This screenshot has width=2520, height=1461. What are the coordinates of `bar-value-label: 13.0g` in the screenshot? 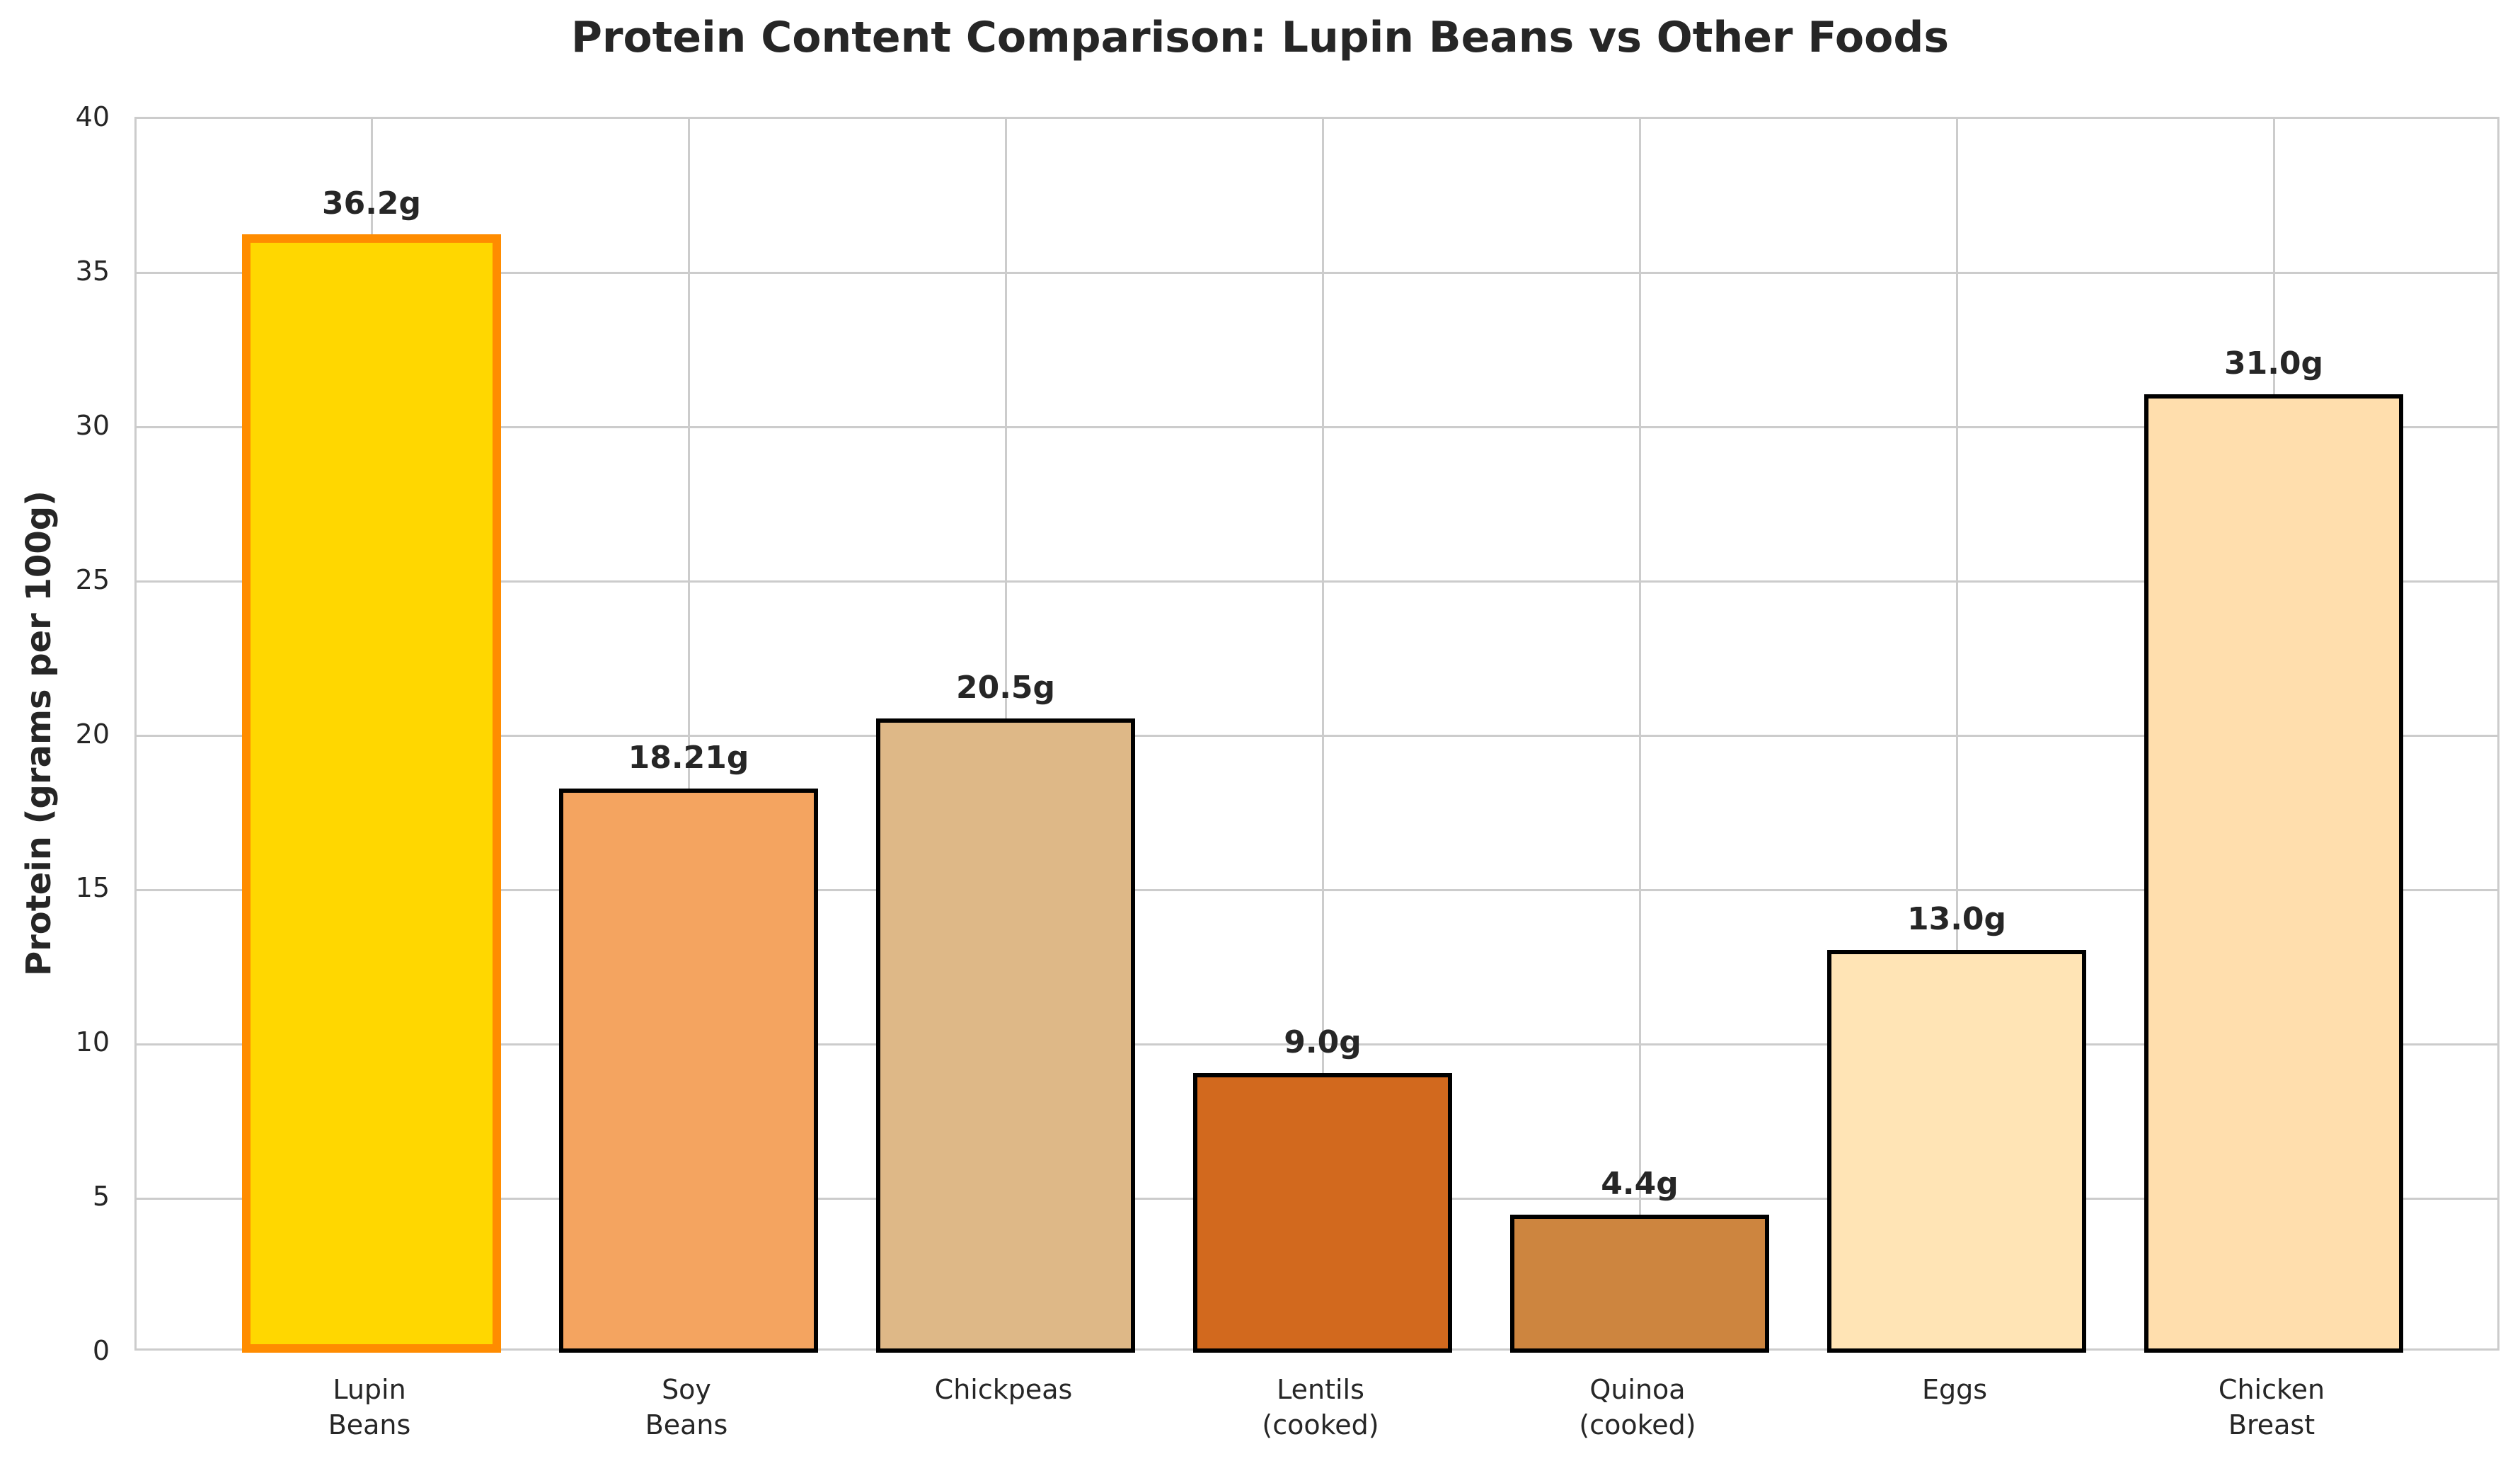 It's located at (1956, 918).